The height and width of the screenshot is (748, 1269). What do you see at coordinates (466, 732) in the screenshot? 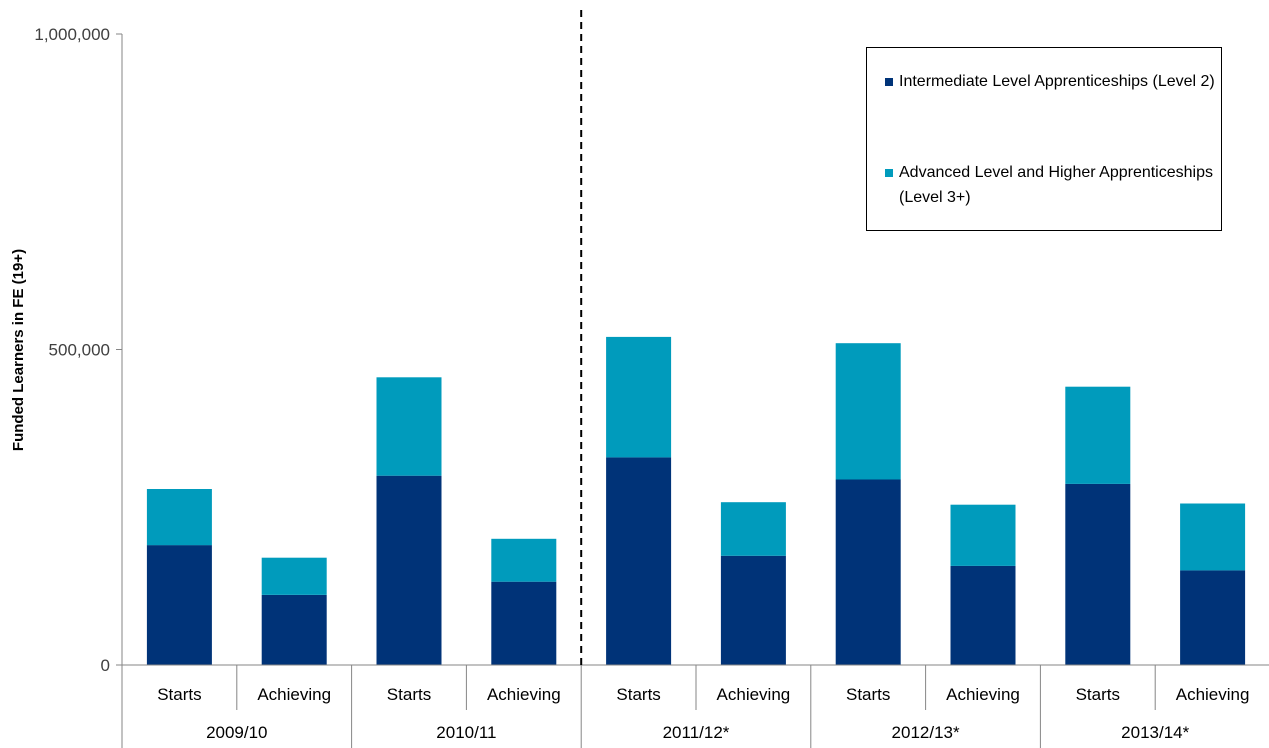
I see `x-group-label-1: 2010/11` at bounding box center [466, 732].